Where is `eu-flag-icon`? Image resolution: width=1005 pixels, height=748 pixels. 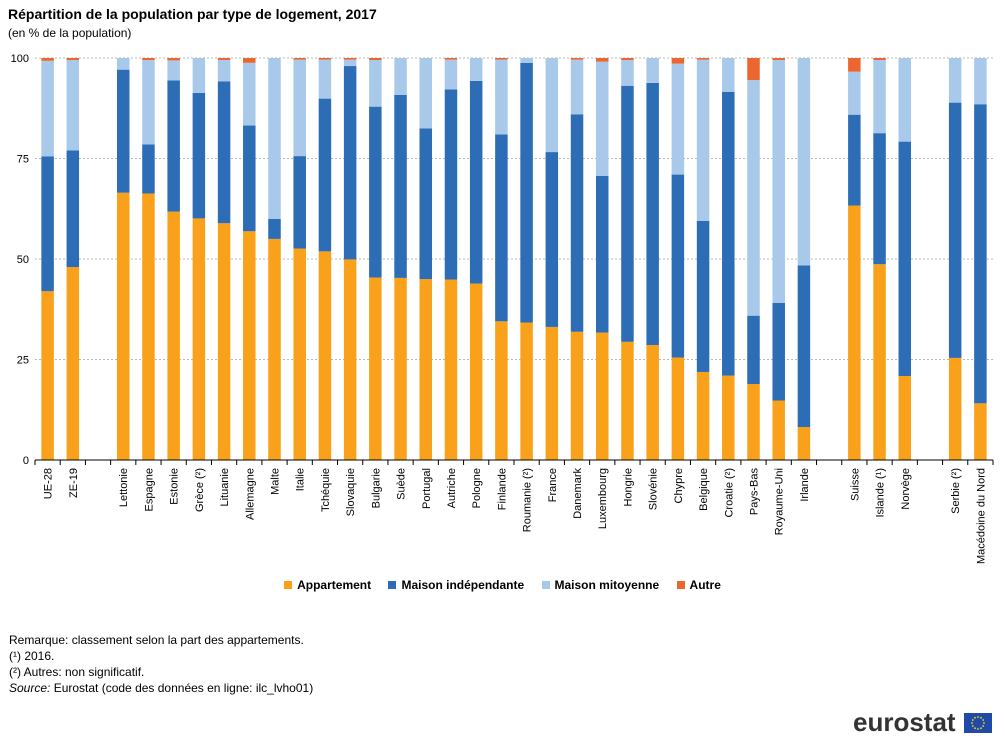 eu-flag-icon is located at coordinates (978, 722).